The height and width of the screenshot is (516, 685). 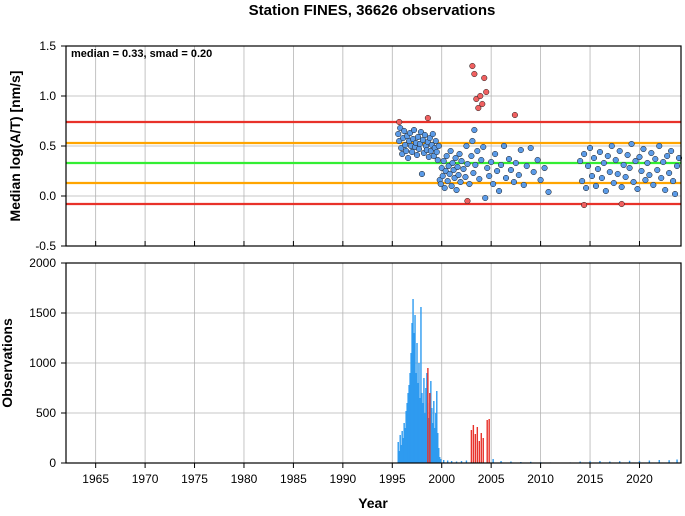 What do you see at coordinates (42, 263) in the screenshot?
I see `observations-y-tick-label: 2000` at bounding box center [42, 263].